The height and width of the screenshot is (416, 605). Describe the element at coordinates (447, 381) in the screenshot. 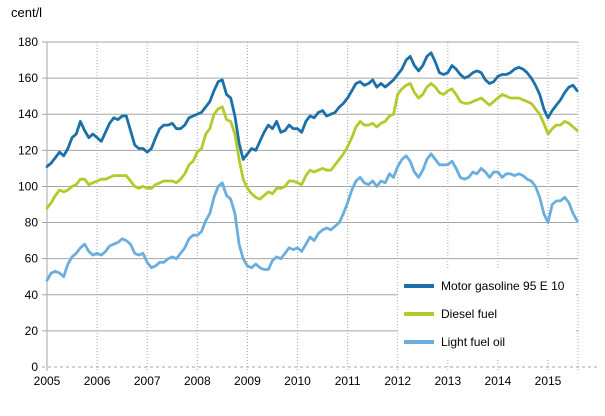

I see `x-tick-label: 2013` at that location.